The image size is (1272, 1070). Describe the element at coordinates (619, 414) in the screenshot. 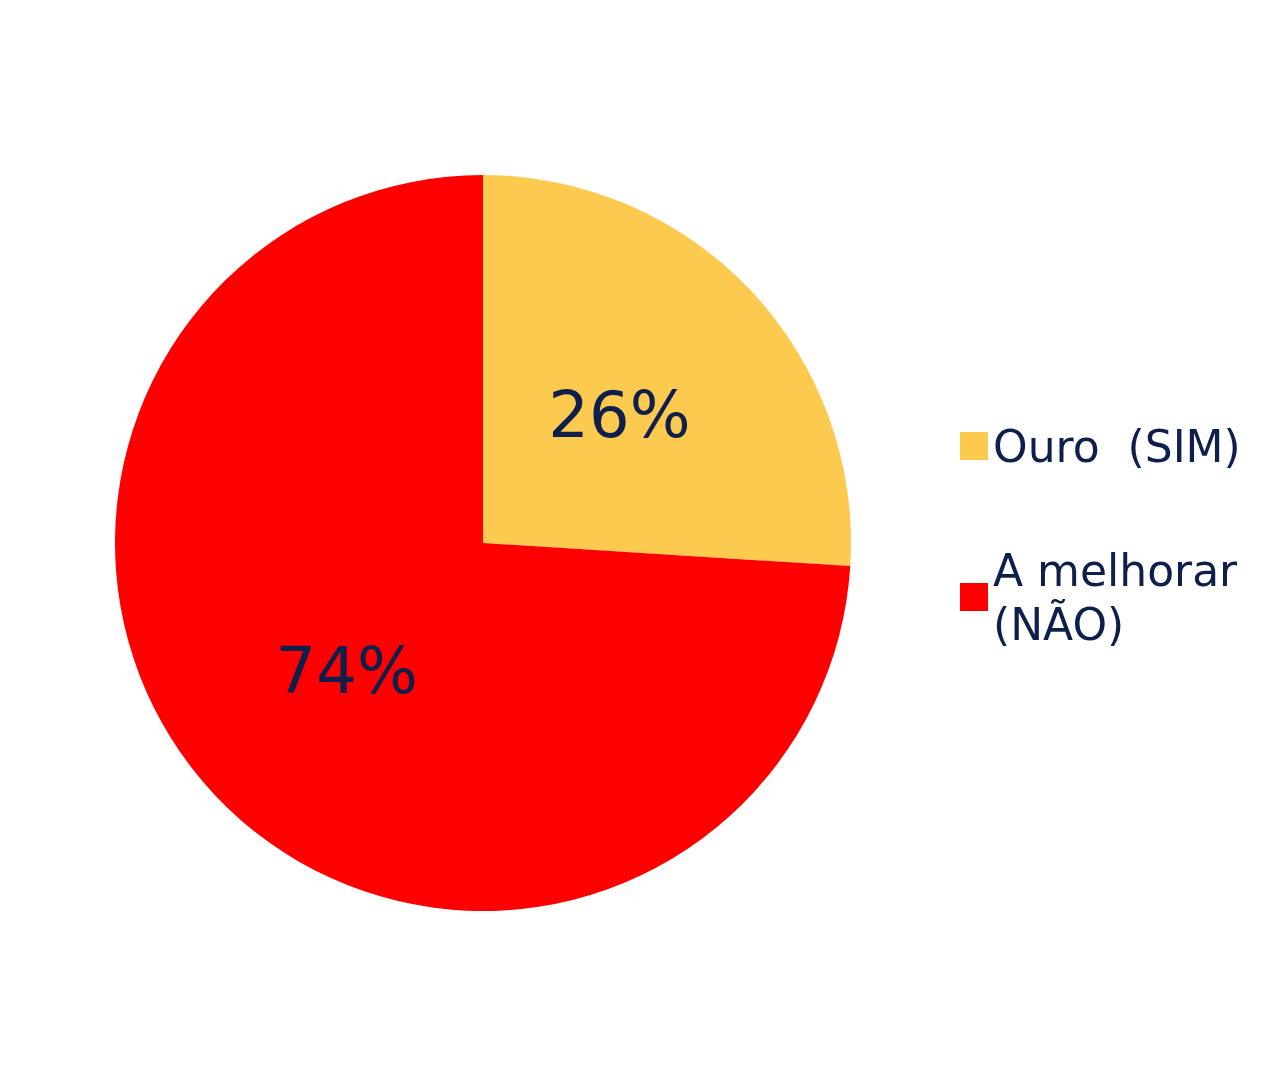

I see `data-label: 26%` at that location.